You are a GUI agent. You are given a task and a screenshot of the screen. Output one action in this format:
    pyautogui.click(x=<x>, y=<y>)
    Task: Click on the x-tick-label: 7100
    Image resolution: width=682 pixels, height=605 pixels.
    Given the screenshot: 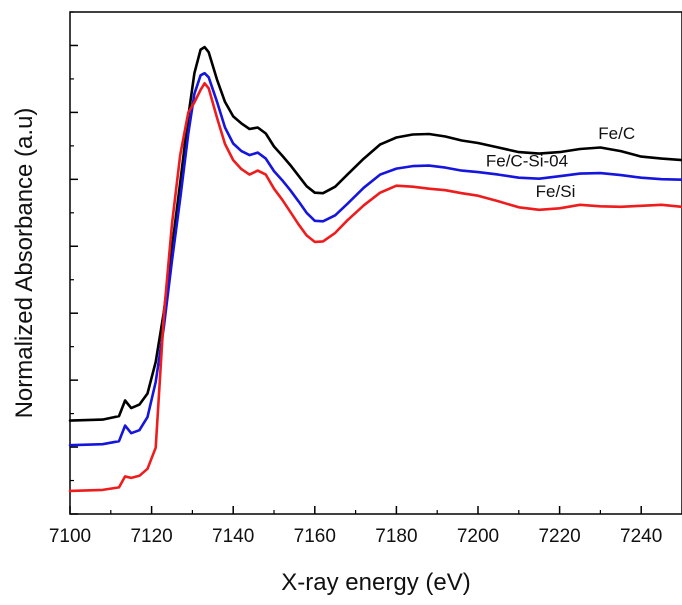 What is the action you would take?
    pyautogui.click(x=70, y=536)
    